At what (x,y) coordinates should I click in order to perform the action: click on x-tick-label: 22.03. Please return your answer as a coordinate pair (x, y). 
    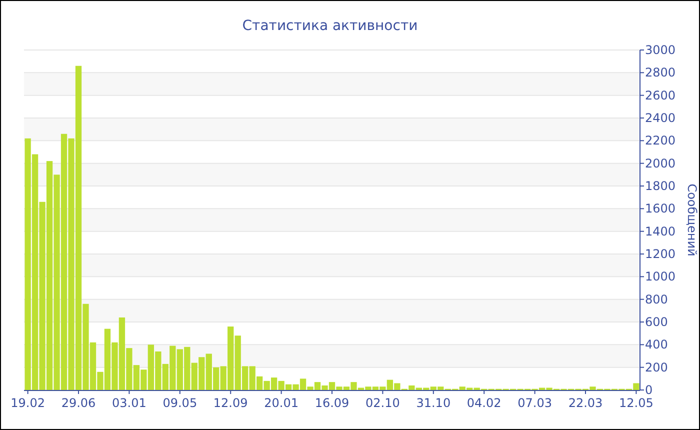
    Looking at the image, I should click on (585, 403).